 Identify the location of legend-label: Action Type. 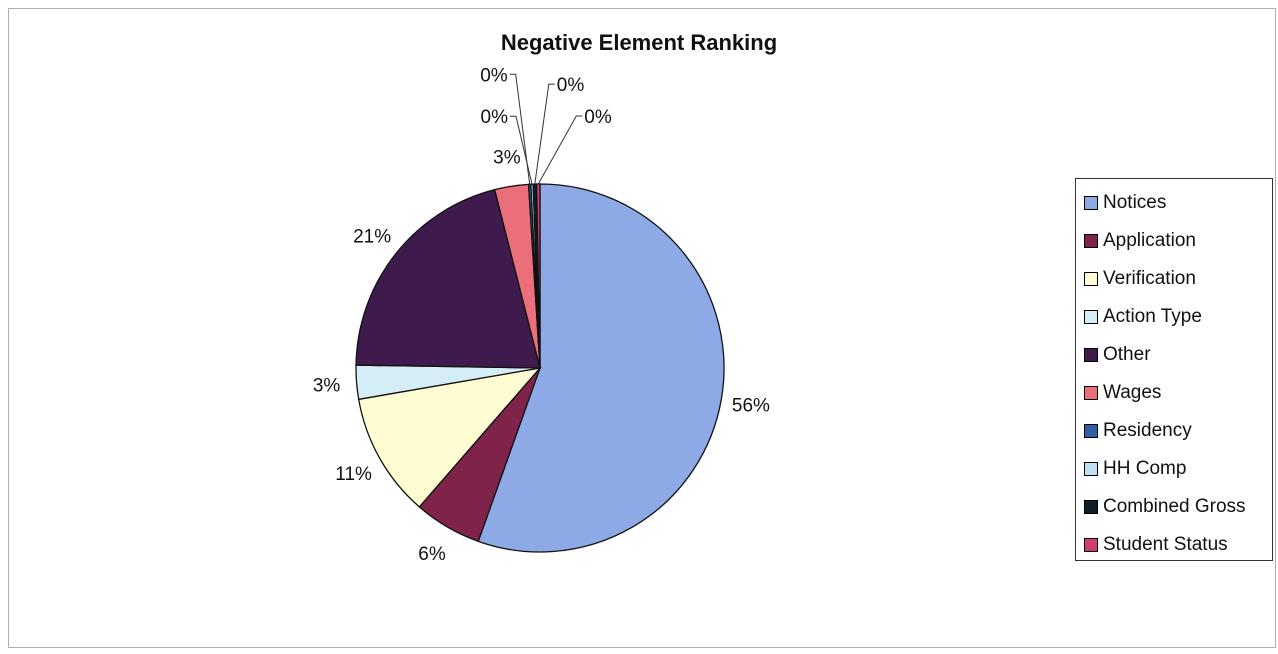
(1152, 316).